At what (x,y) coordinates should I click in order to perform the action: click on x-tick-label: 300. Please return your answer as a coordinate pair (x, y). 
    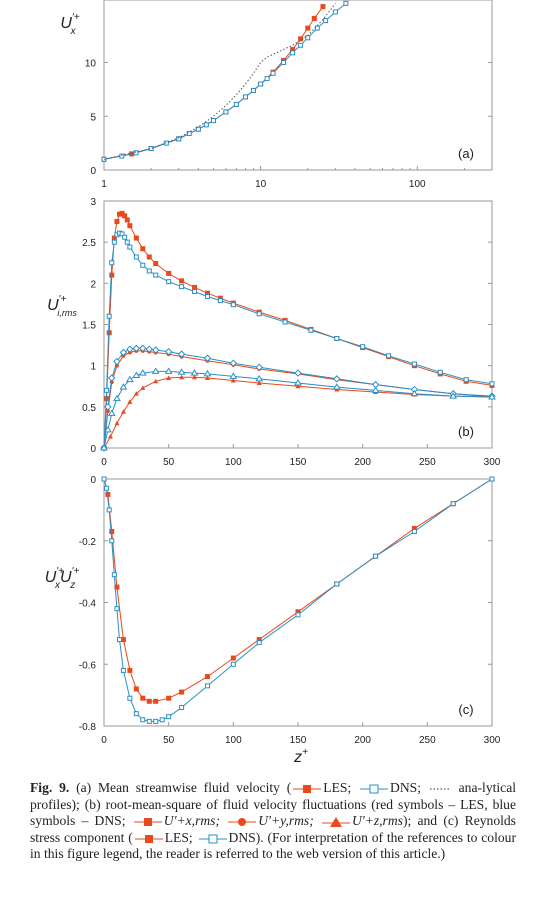
    Looking at the image, I should click on (492, 740).